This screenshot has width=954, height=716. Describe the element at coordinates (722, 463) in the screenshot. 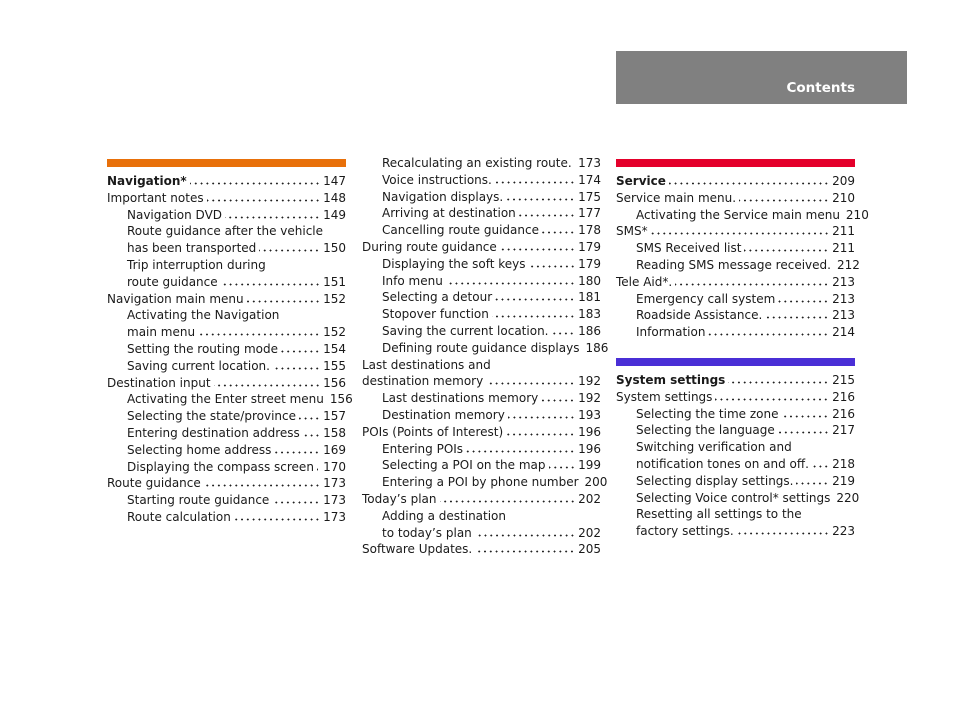

I see `toc-entry-title: notification tones on and off.` at that location.